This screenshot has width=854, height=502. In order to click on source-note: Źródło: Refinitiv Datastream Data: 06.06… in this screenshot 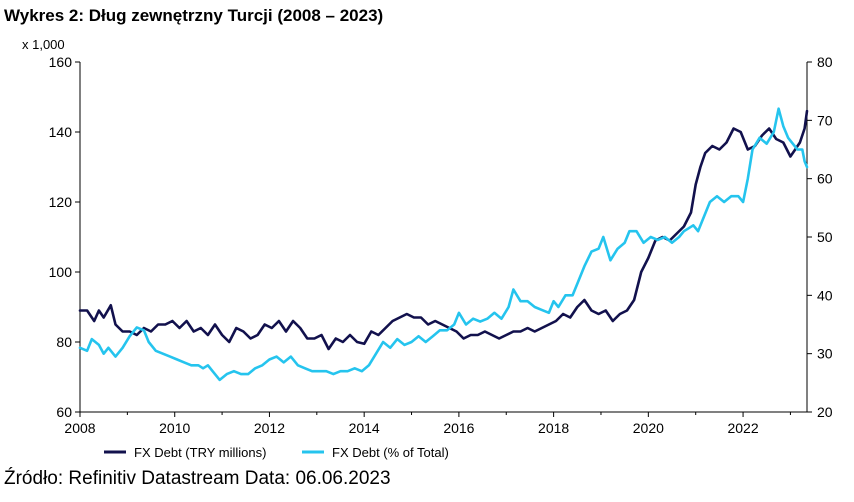, I will do `click(197, 478)`.